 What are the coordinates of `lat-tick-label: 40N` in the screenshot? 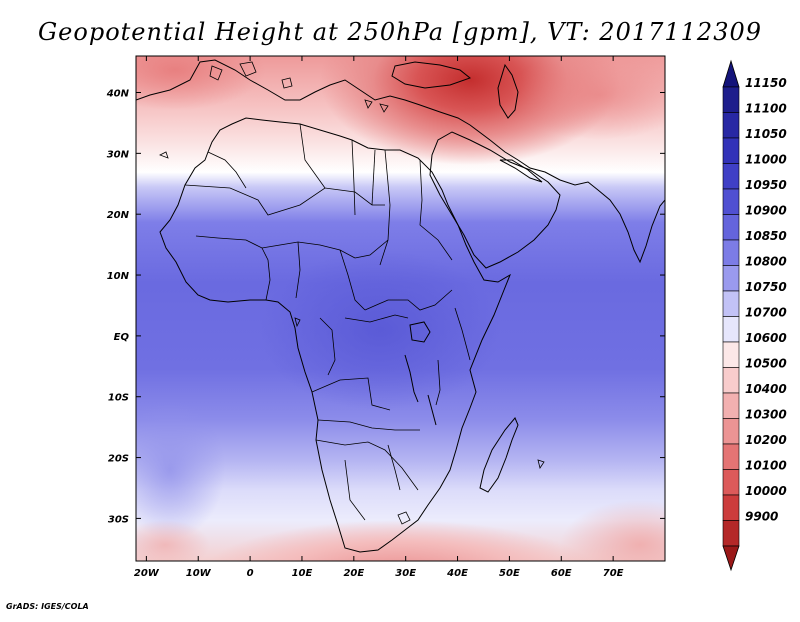 It's located at (118, 94).